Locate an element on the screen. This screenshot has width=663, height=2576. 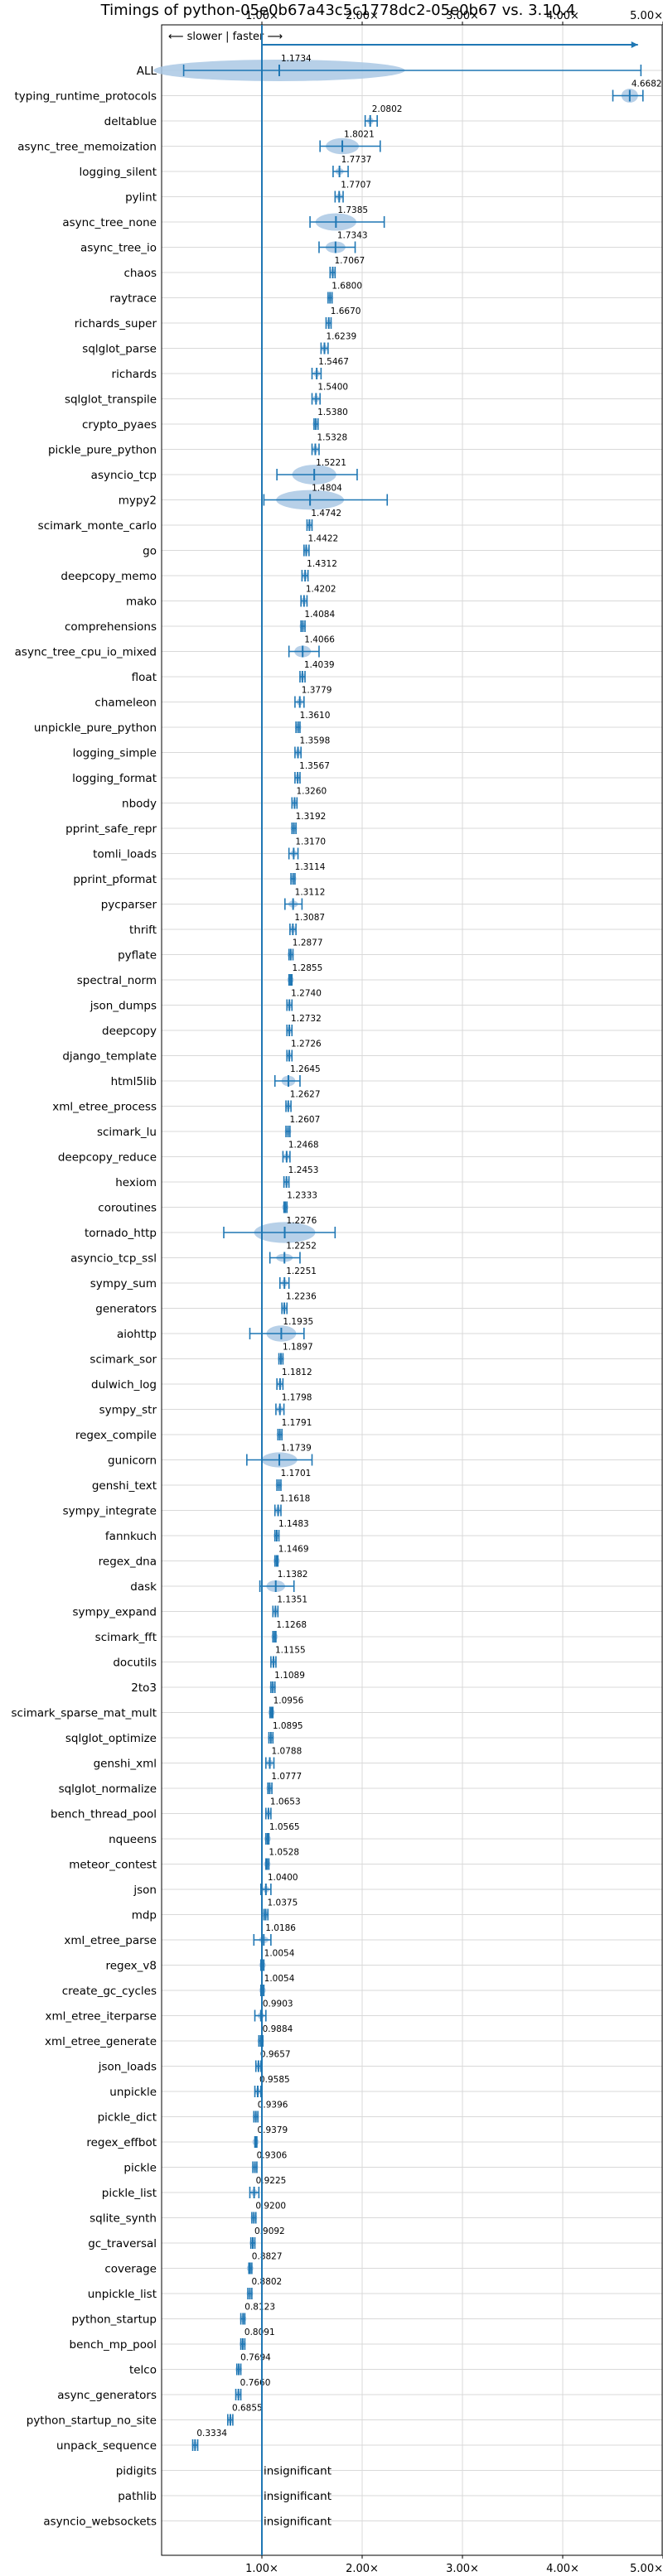
benchmark-label: logging_format is located at coordinates (114, 778).